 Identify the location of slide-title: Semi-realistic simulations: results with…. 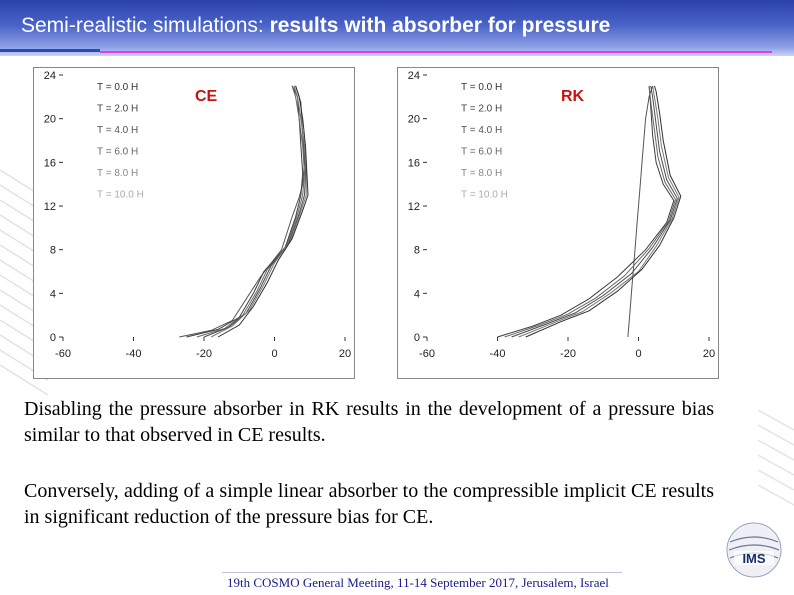
(315, 26).